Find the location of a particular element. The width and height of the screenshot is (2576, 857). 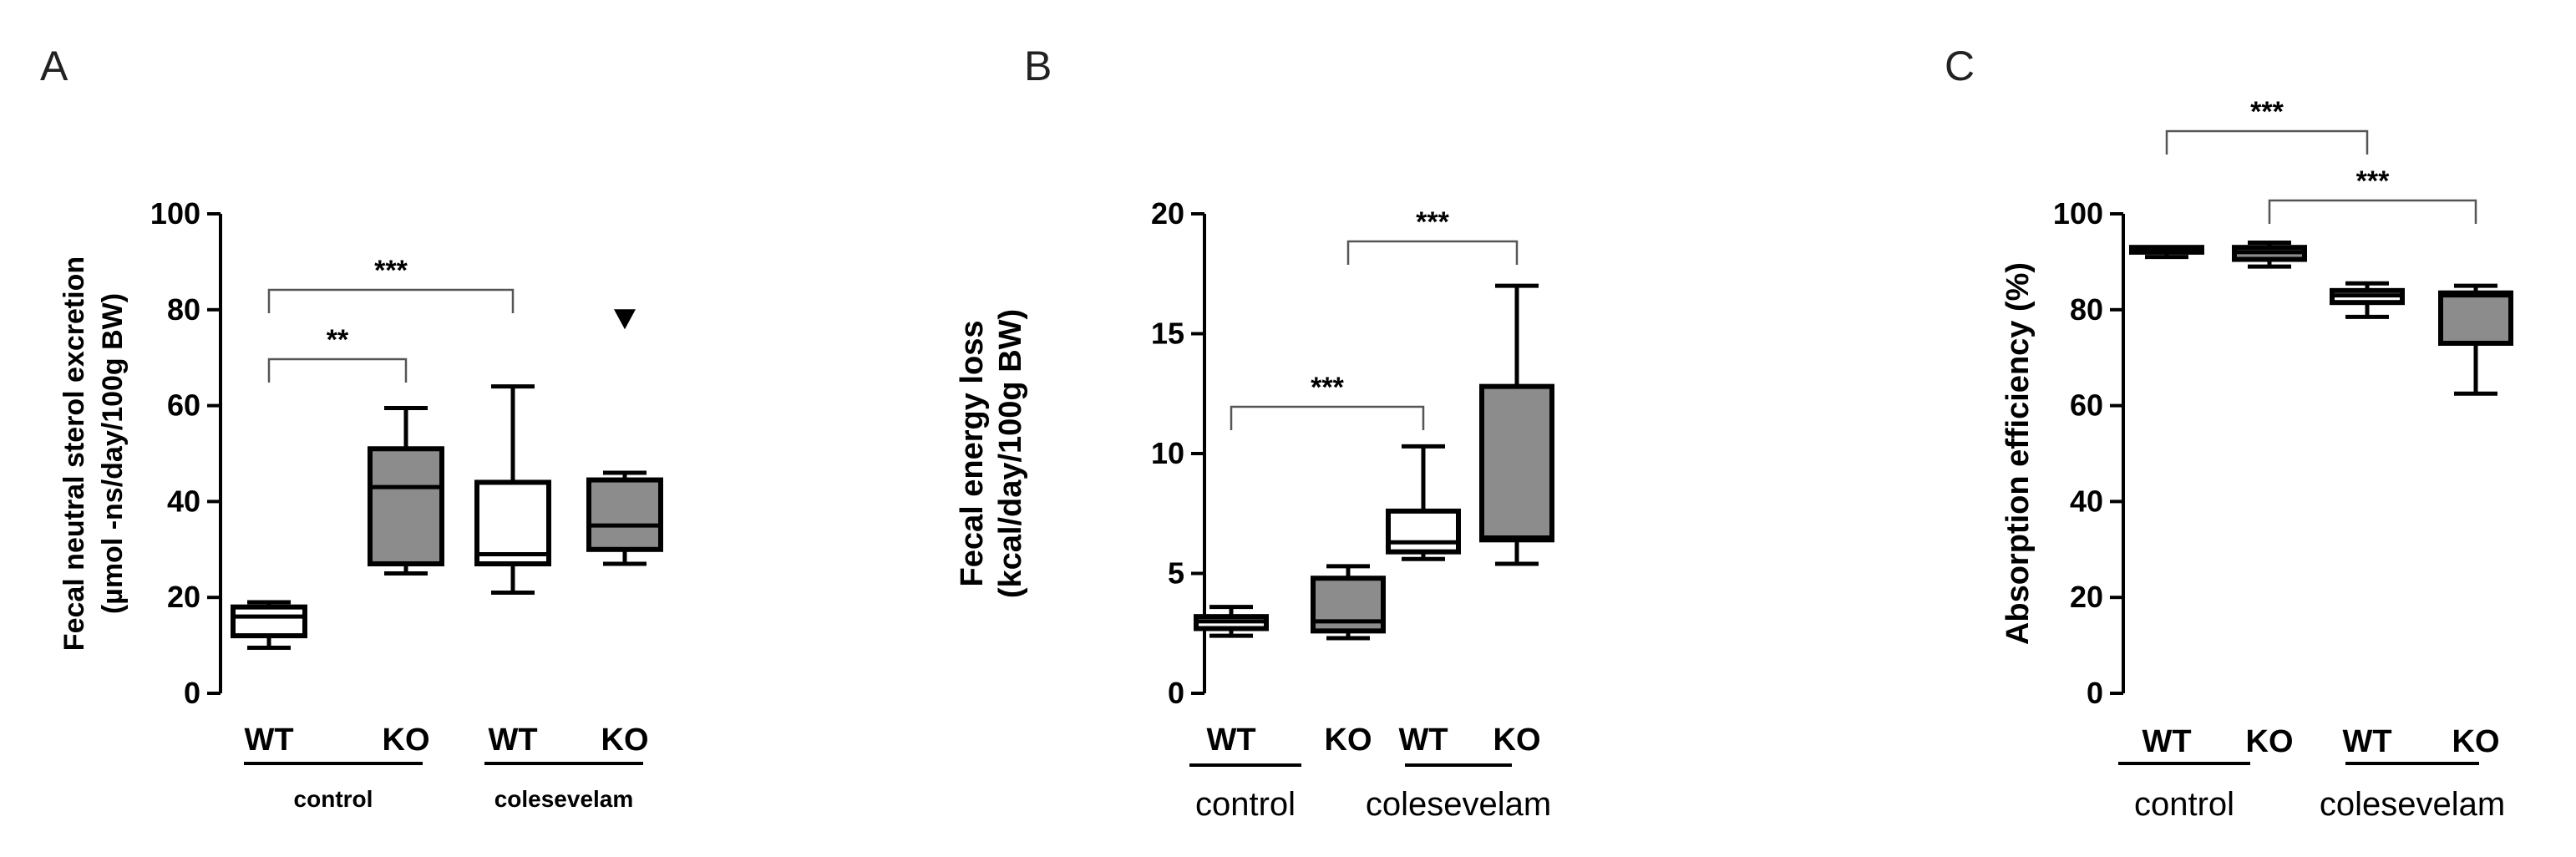

outlier-marker is located at coordinates (625, 319).